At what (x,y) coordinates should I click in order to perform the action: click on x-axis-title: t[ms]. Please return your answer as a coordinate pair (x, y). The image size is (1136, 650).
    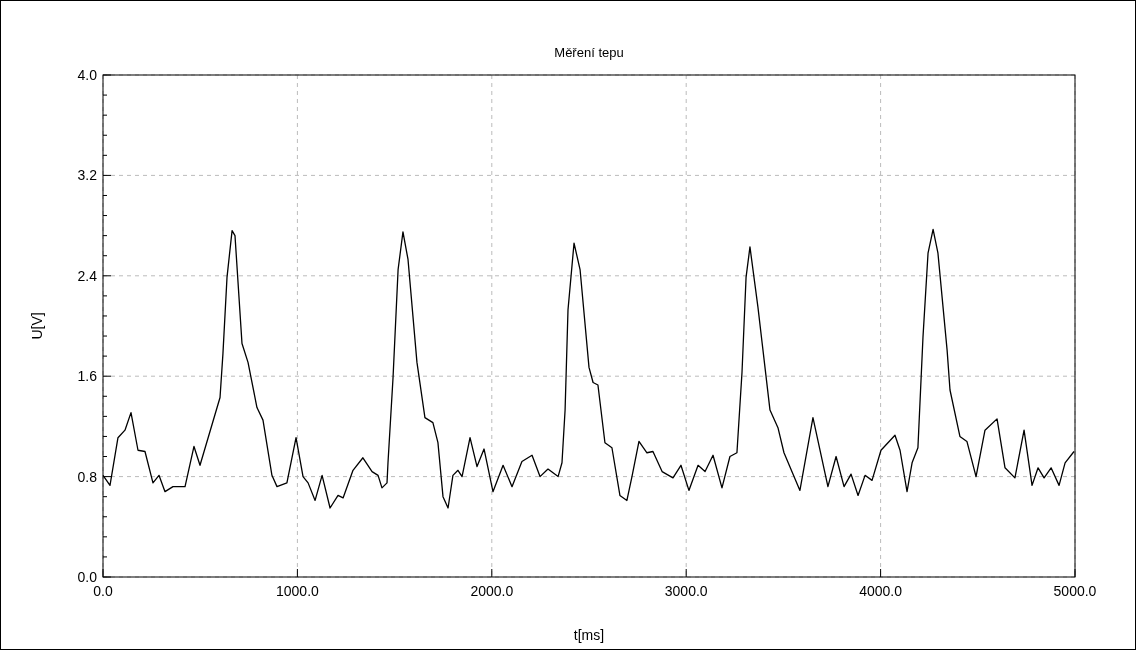
    Looking at the image, I should click on (589, 635).